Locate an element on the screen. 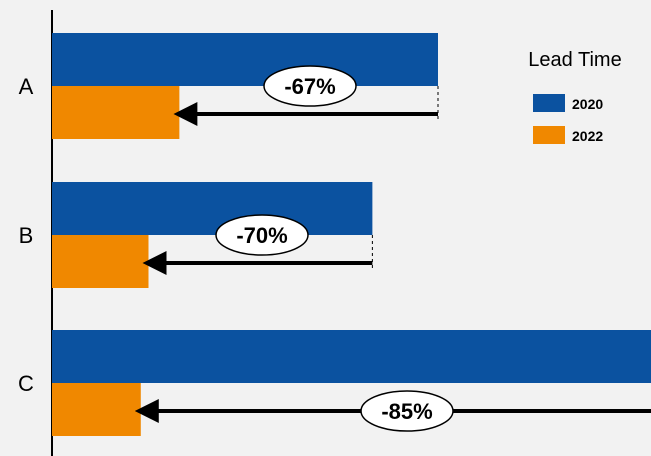 Image resolution: width=651 pixels, height=456 pixels. legend-swatch-2022 is located at coordinates (549, 135).